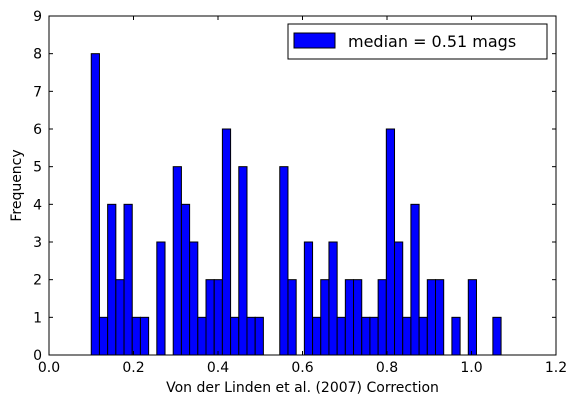  I want to click on x-tick-label: 0.2, so click(133, 368).